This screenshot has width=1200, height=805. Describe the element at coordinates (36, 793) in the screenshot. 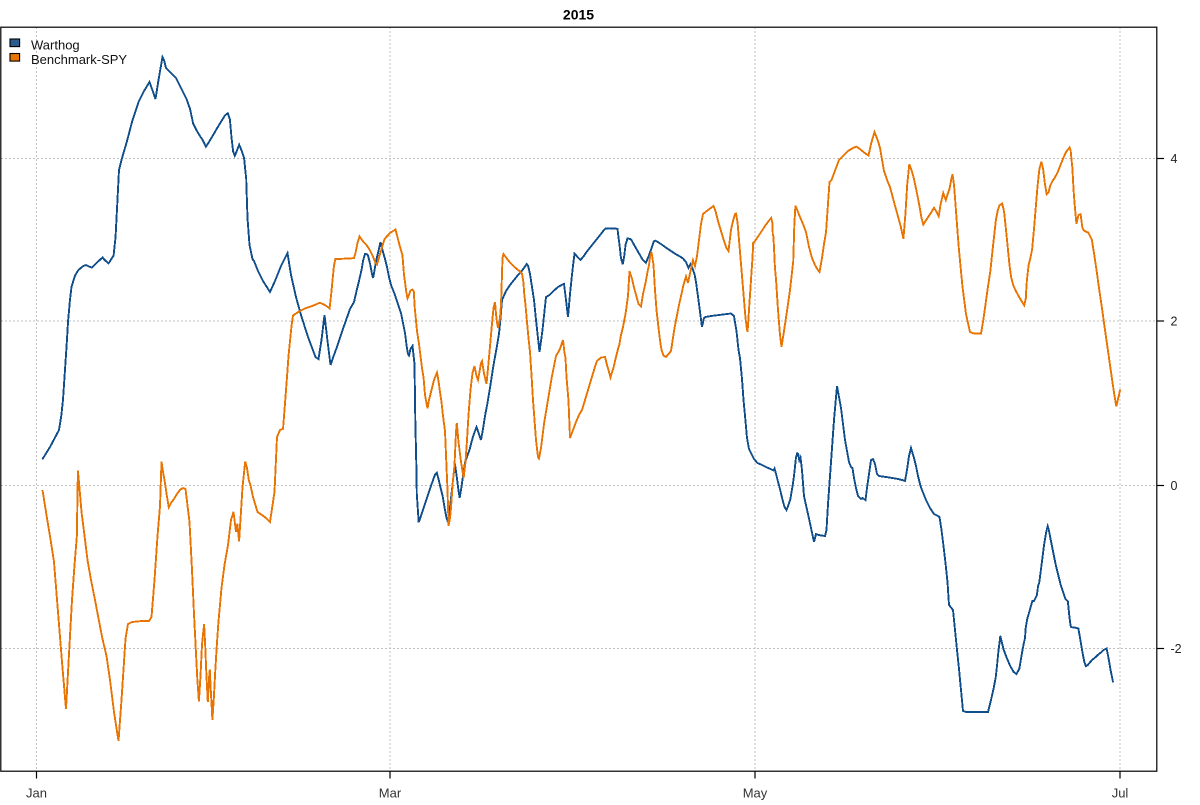

I see `svg-text: Jan` at that location.